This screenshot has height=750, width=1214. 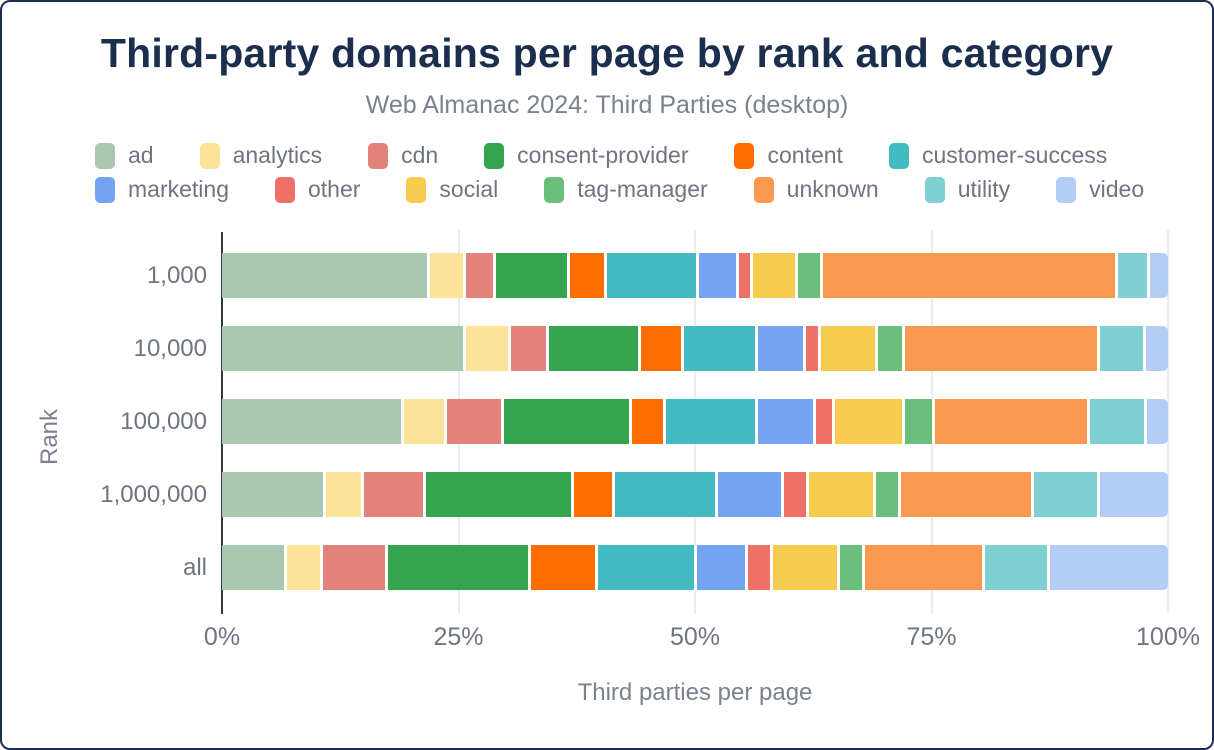 What do you see at coordinates (1117, 189) in the screenshot?
I see `legend-label: video` at bounding box center [1117, 189].